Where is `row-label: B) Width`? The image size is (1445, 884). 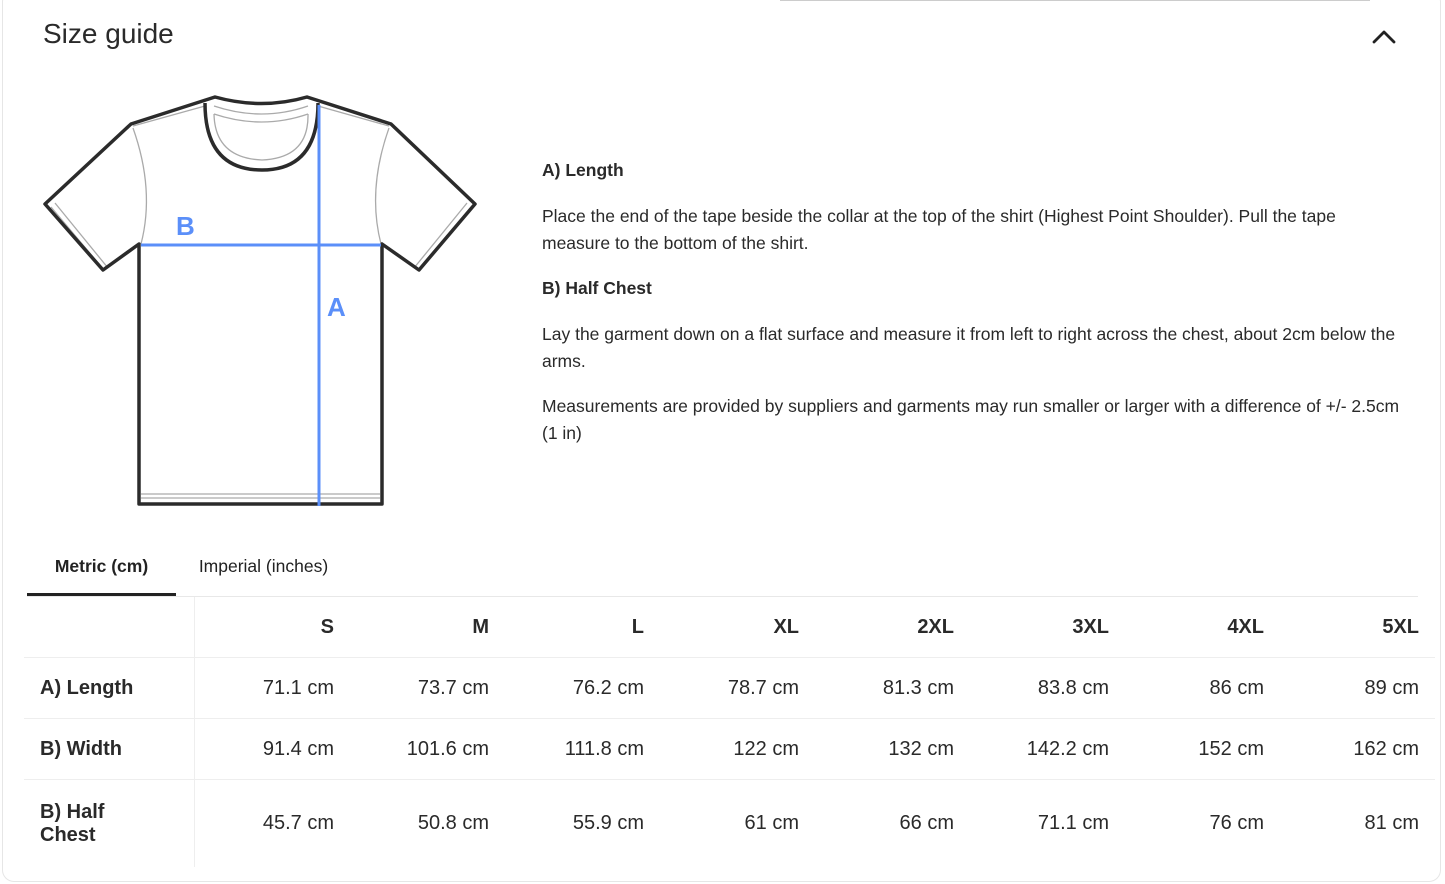
row-label: B) Width is located at coordinates (109, 749).